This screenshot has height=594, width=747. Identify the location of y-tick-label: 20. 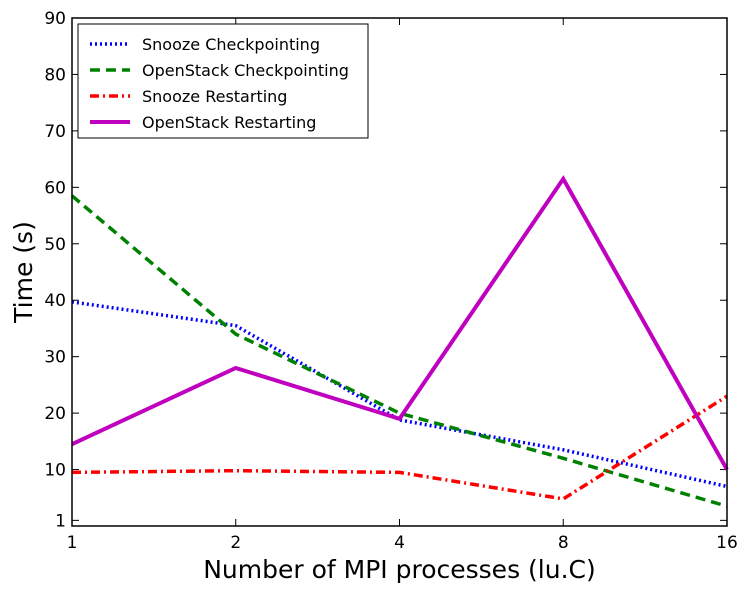
(55, 414).